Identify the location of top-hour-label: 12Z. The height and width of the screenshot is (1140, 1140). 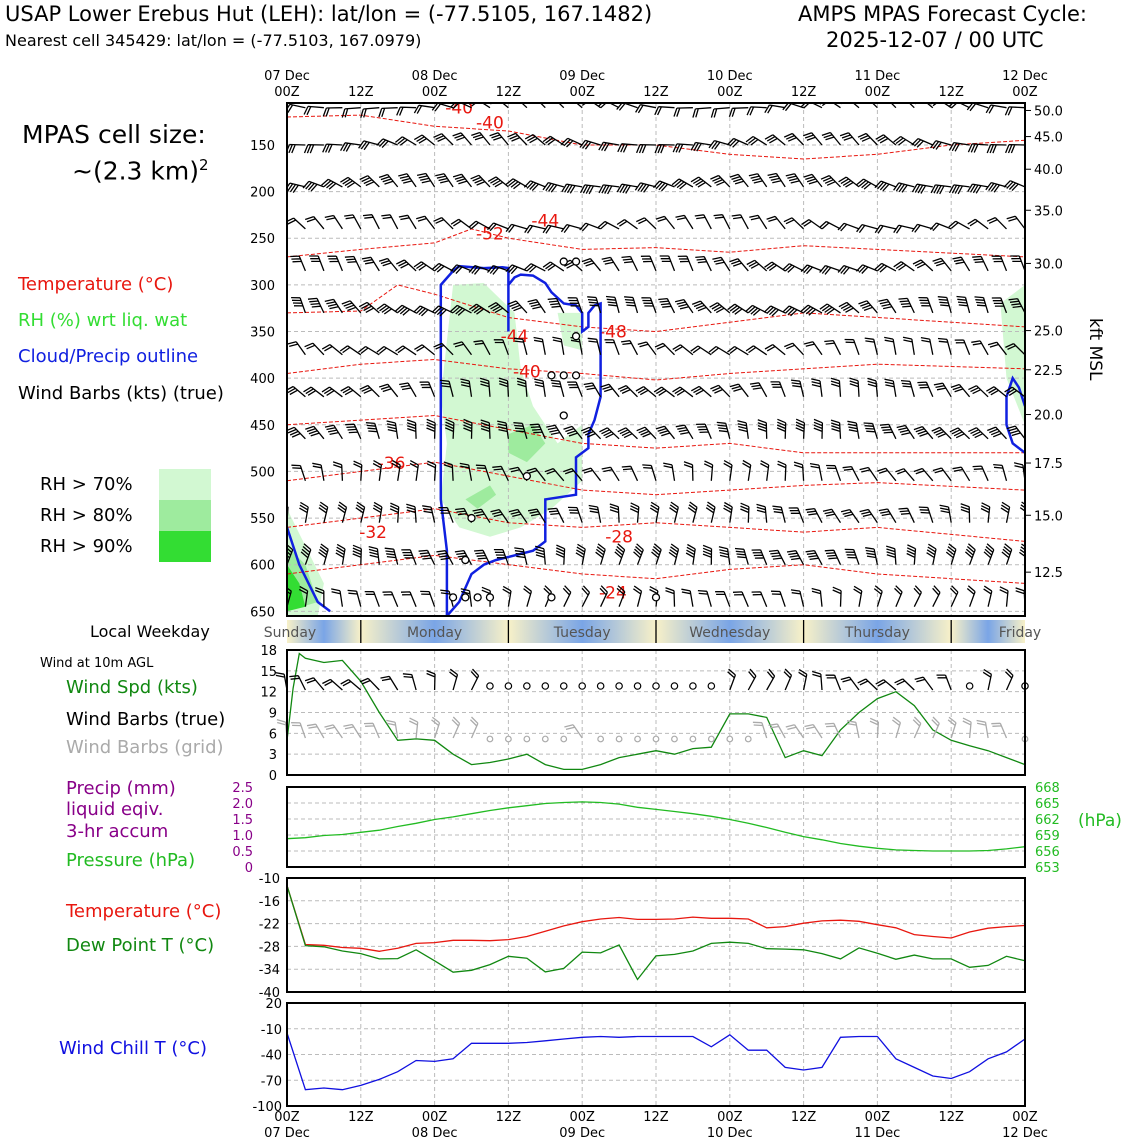
(509, 92).